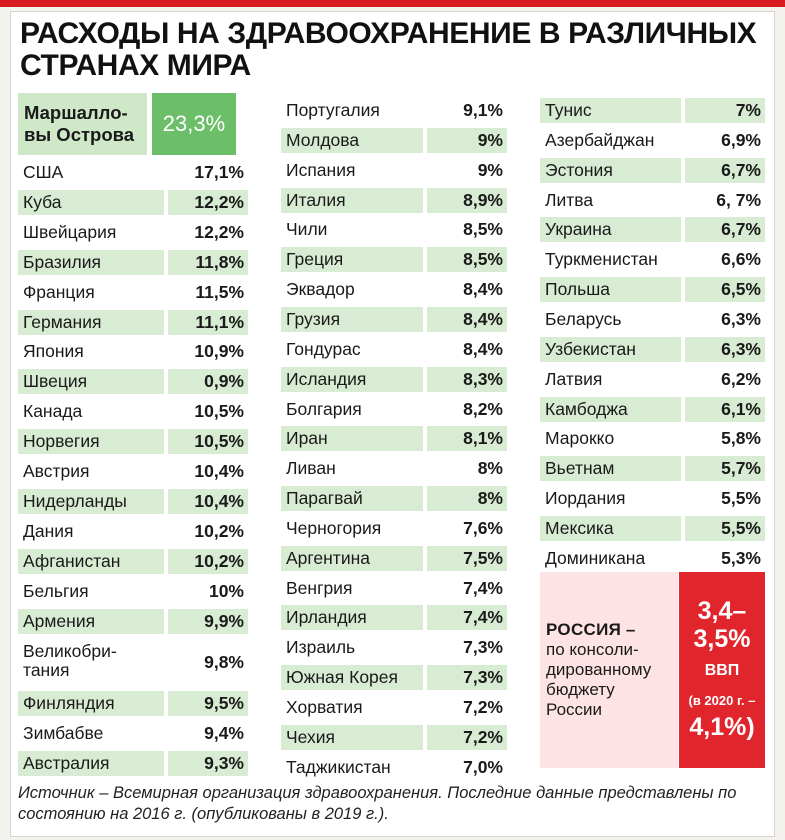 The image size is (785, 840). What do you see at coordinates (352, 140) in the screenshot?
I see `country-name: Молдова` at bounding box center [352, 140].